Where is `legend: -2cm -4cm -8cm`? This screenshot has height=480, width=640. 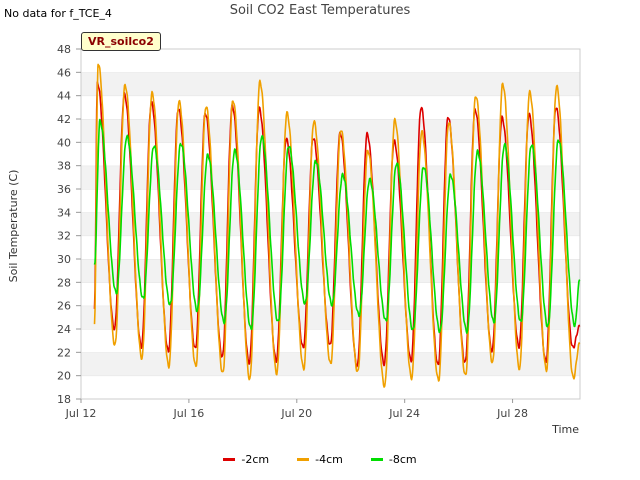
legend: -2cm -4cm -8cm is located at coordinates (320, 459).